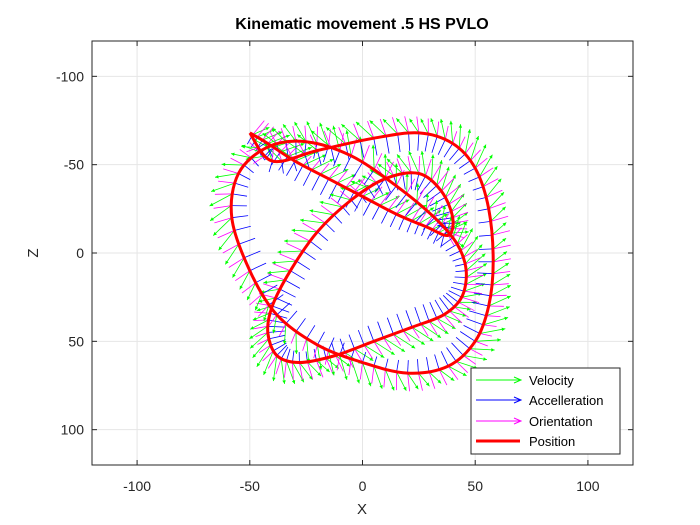  What do you see at coordinates (70, 76) in the screenshot?
I see `y-tick-label: -100` at bounding box center [70, 76].